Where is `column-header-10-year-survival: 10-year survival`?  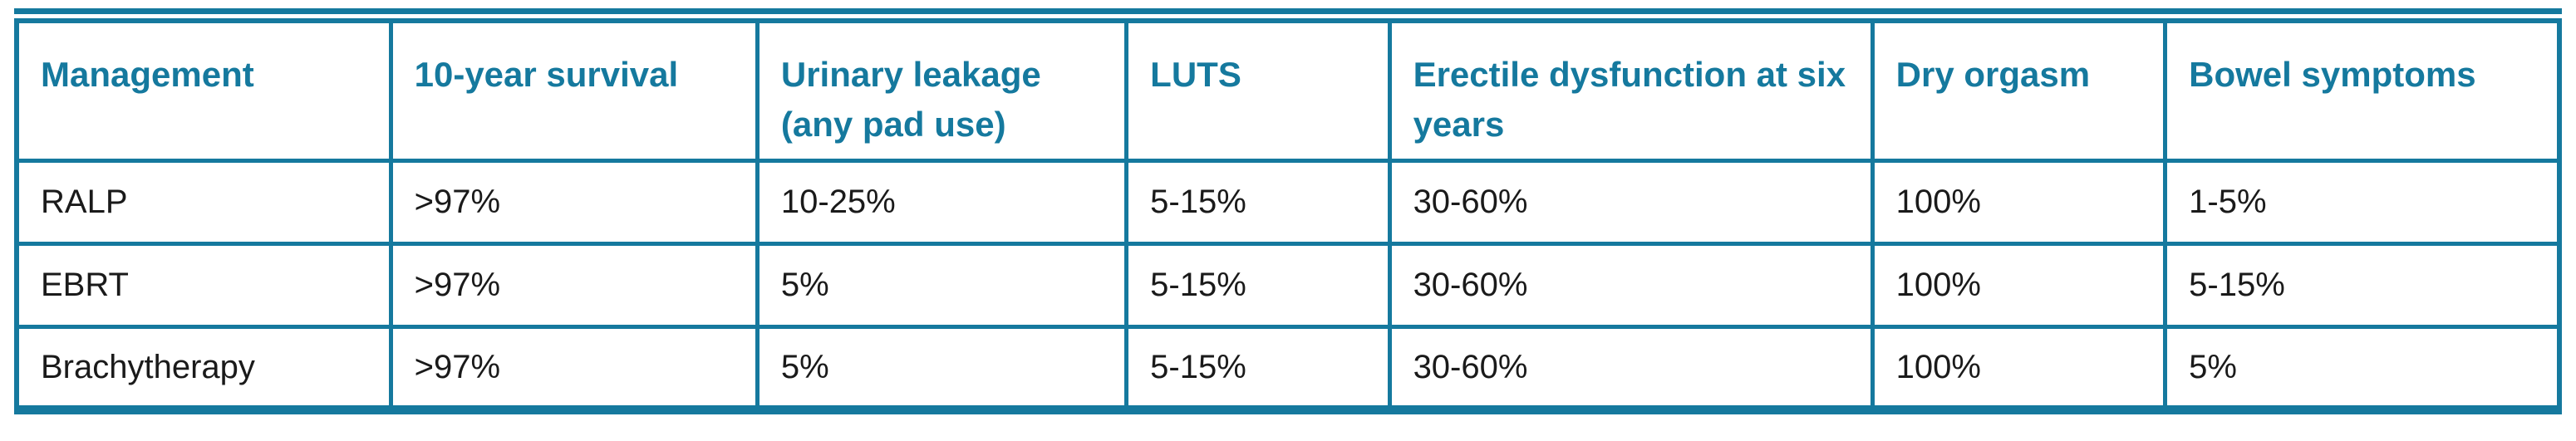 column-header-10-year-survival: 10-year survival is located at coordinates (574, 90).